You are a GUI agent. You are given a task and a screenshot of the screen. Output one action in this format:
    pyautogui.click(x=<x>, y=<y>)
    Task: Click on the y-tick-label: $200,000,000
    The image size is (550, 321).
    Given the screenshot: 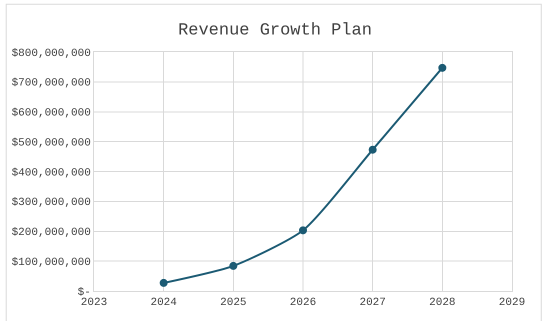 What is the action you would take?
    pyautogui.click(x=51, y=233)
    